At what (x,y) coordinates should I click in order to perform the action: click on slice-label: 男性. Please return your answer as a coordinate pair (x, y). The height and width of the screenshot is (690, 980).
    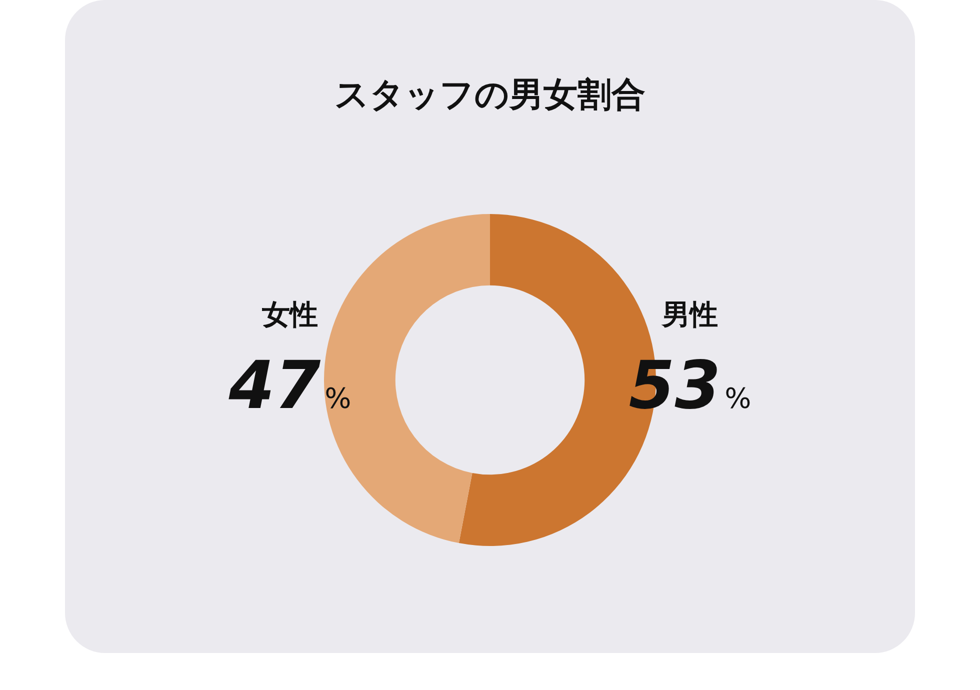
    Looking at the image, I should click on (689, 314).